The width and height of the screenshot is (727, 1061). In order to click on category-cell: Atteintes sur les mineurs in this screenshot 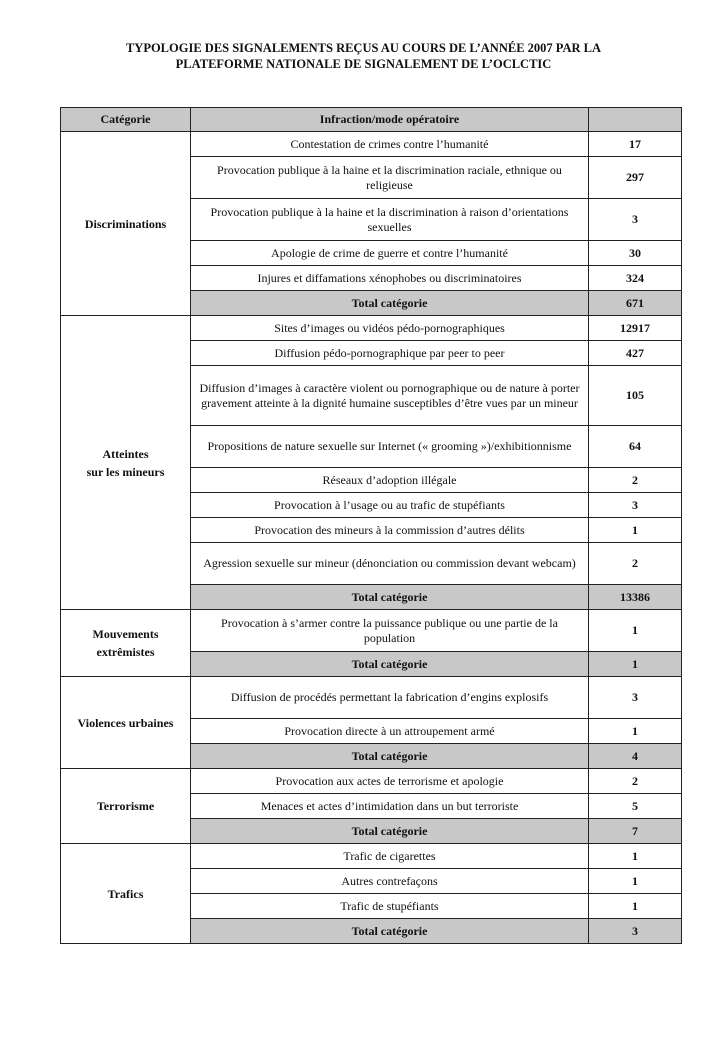, I will do `click(125, 462)`.